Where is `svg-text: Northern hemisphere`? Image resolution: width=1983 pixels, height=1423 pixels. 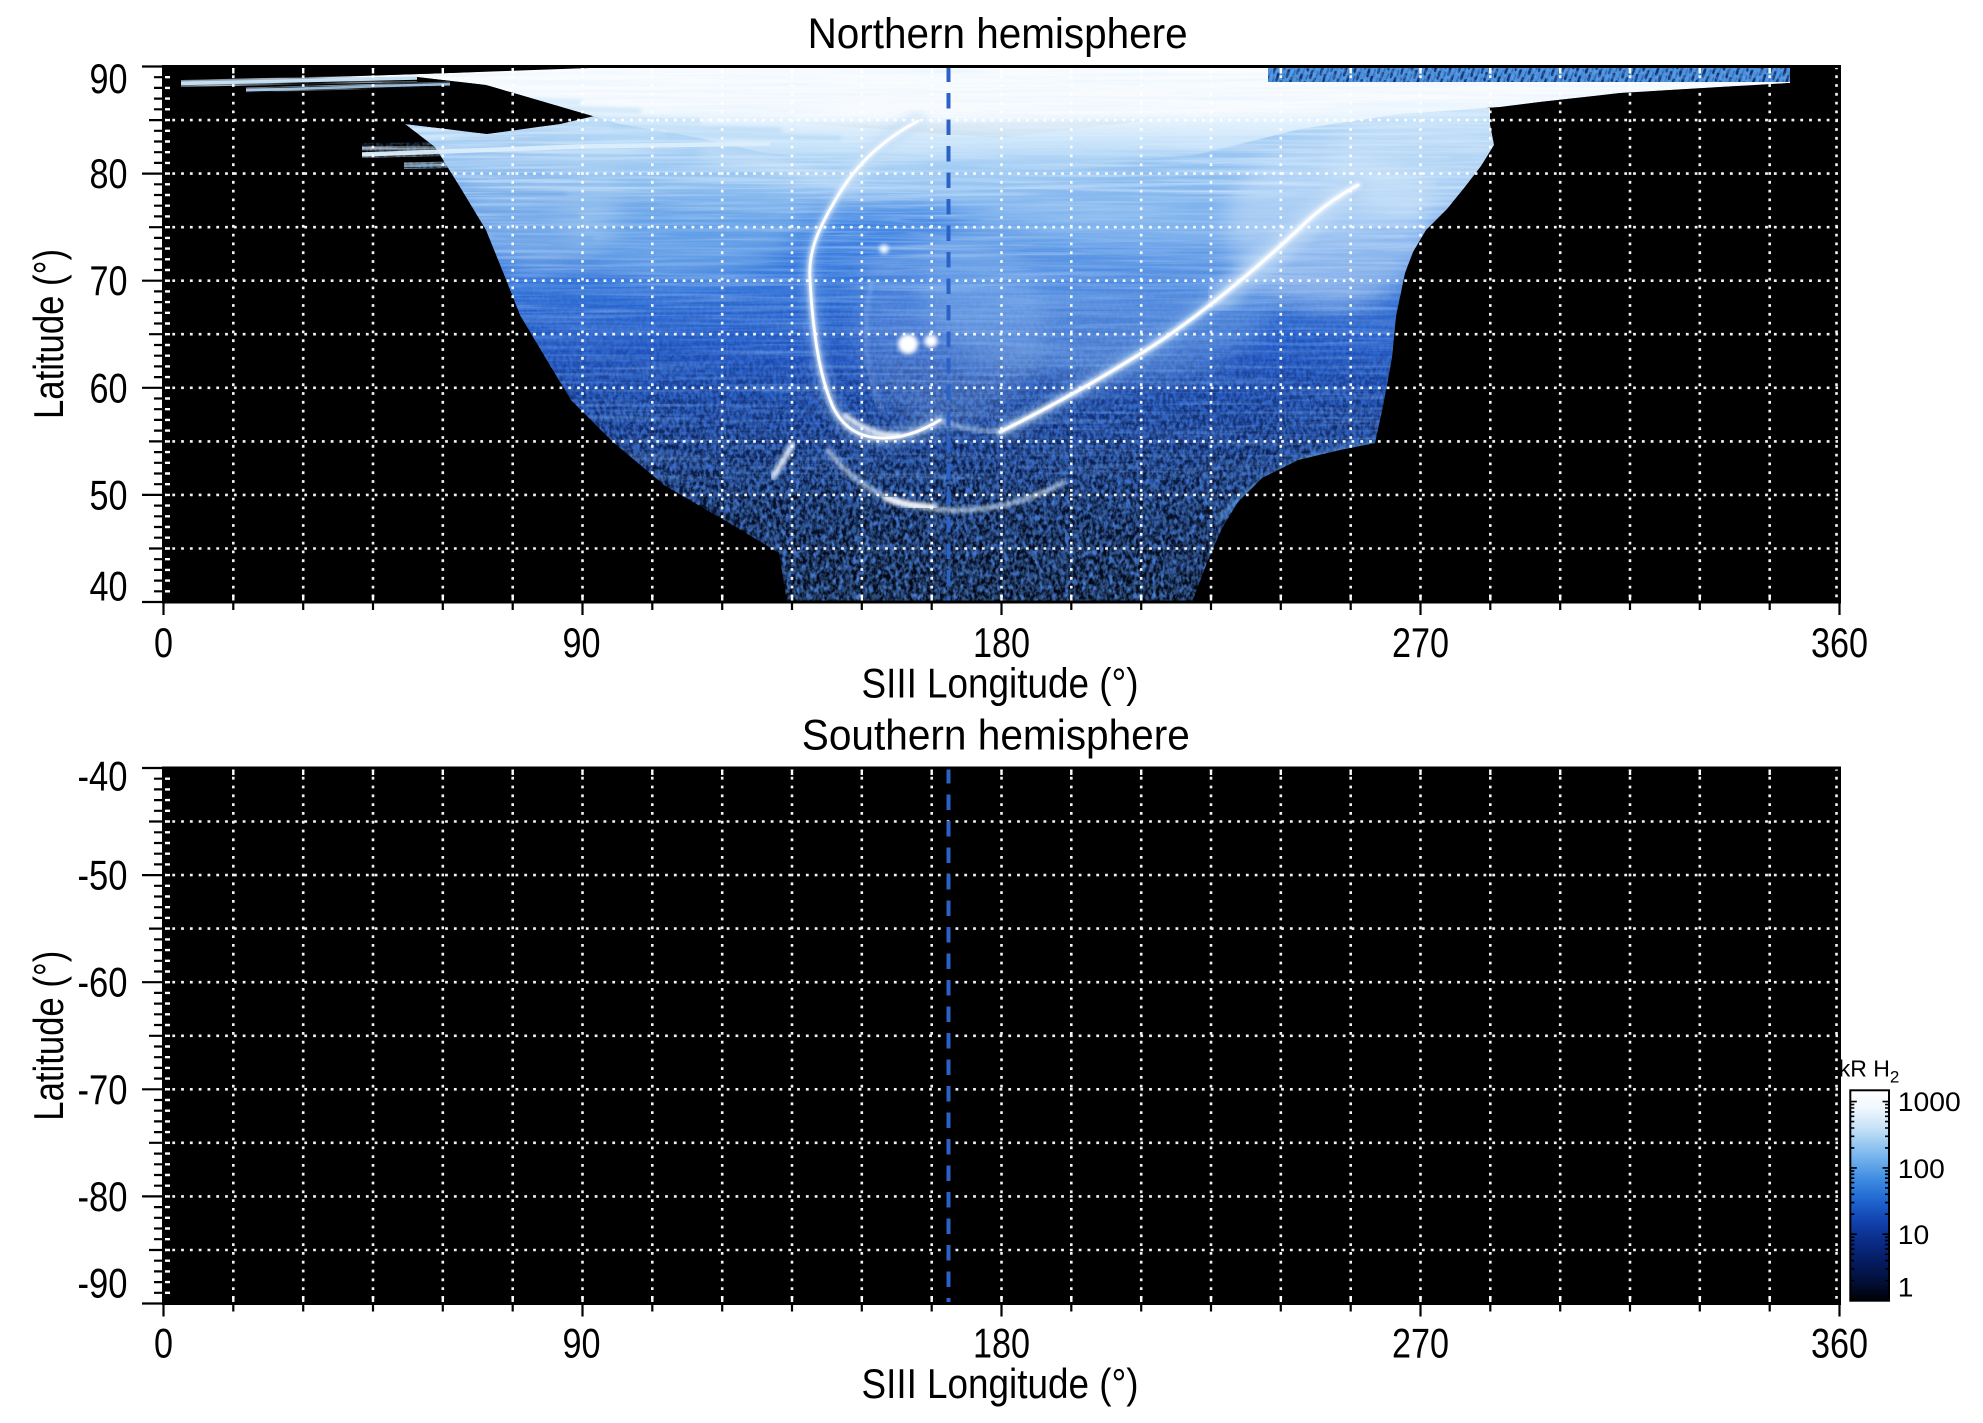 svg-text: Northern hemisphere is located at coordinates (998, 34).